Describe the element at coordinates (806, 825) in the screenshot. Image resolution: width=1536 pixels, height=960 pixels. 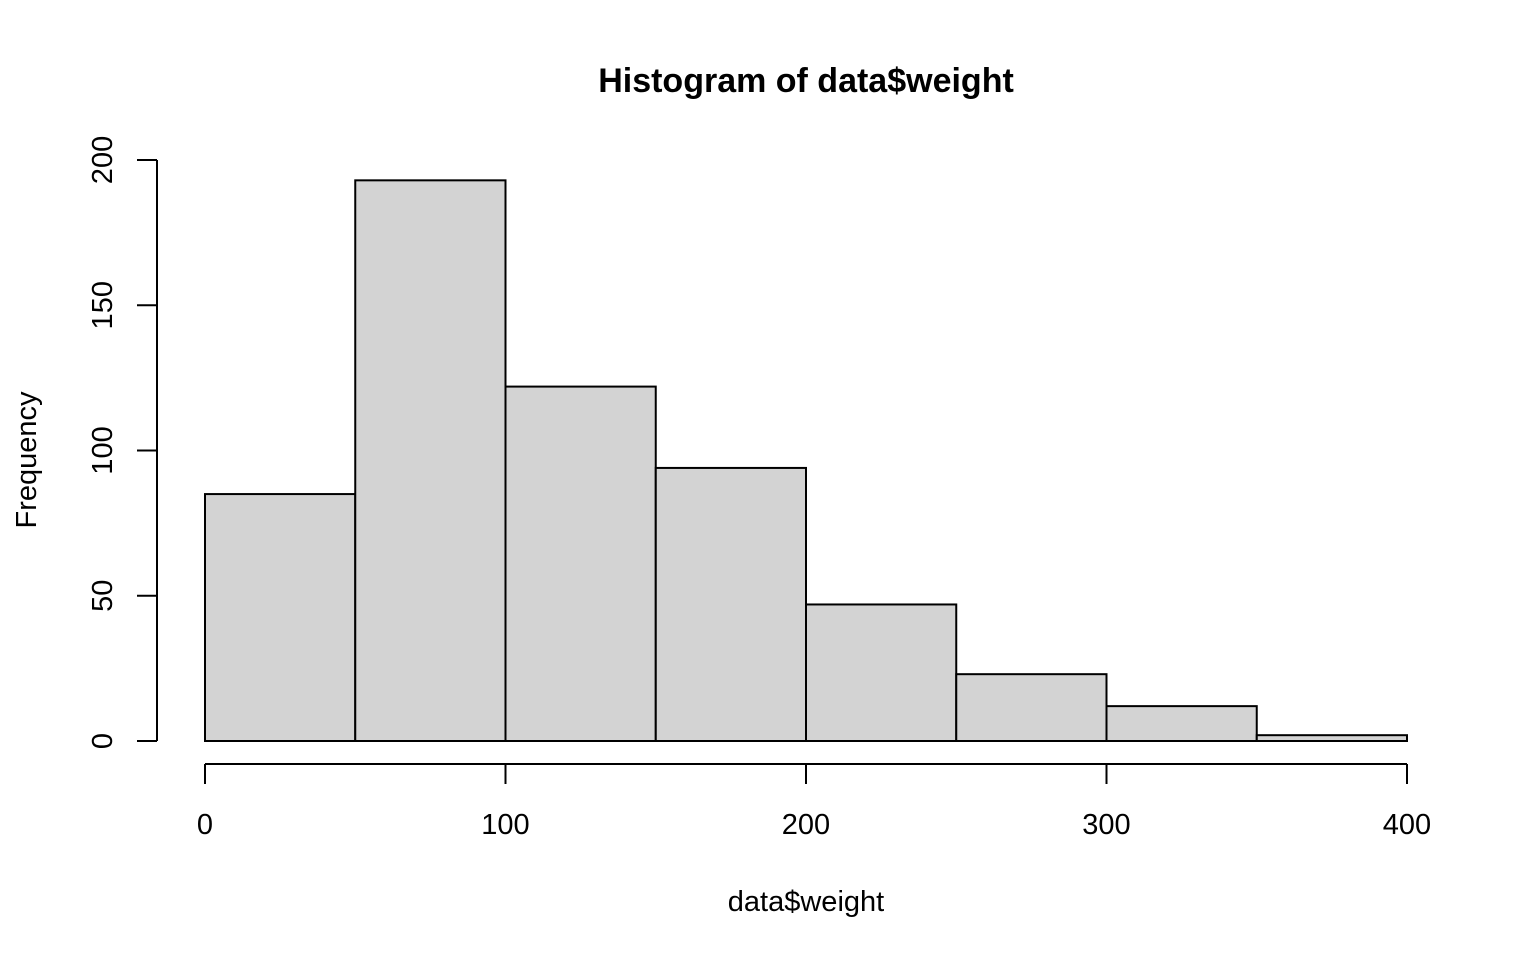
I see `x-tick-label-200: 200` at that location.